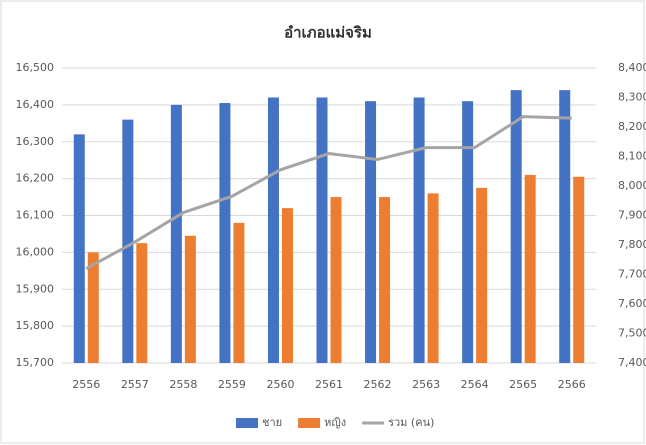 This screenshot has height=445, width=646. I want to click on y2-tick-label: 7,800, so click(632, 244).